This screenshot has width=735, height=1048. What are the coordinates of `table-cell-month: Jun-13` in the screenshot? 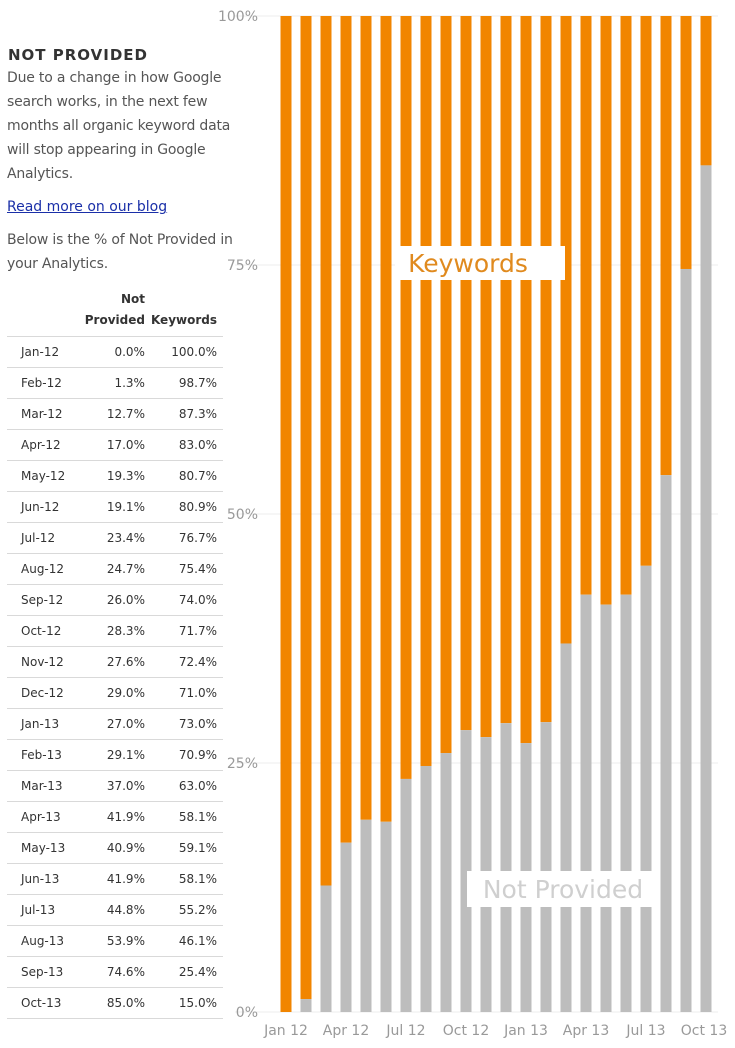 It's located at (41, 879).